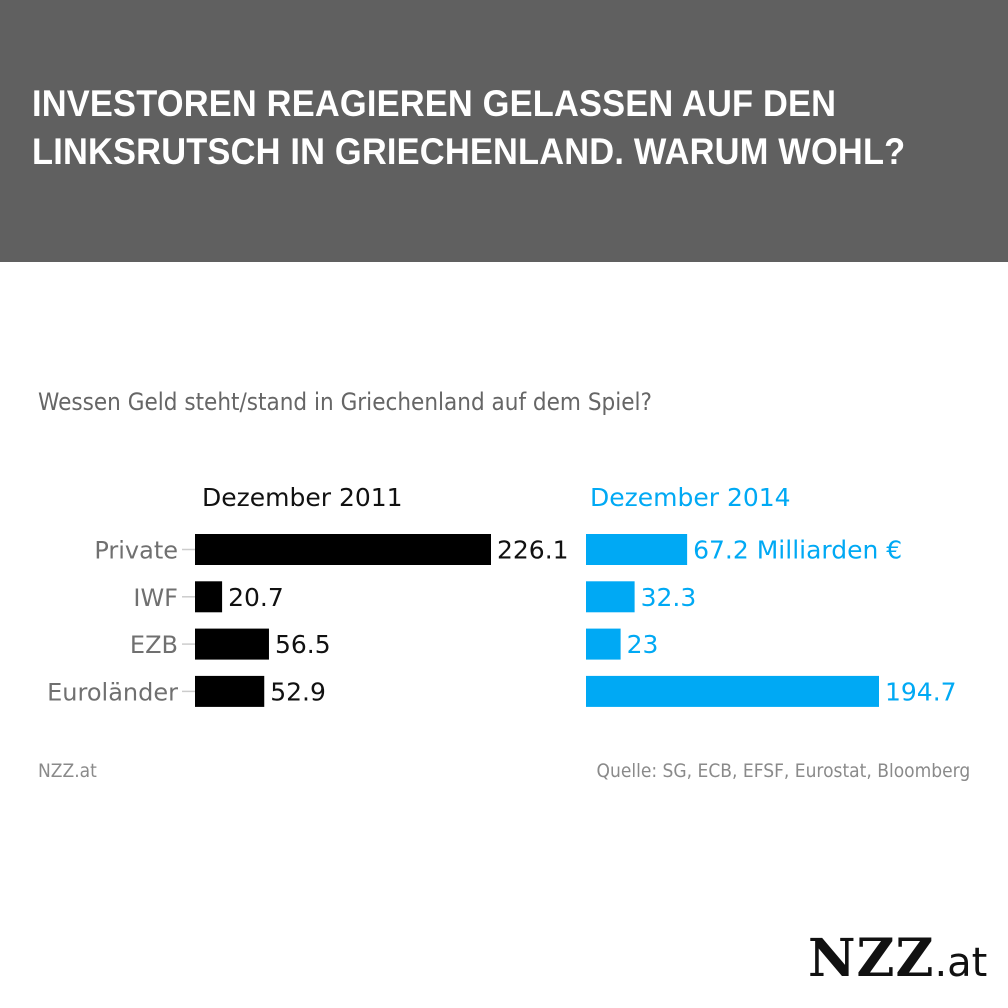  I want to click on headline-line-2: LINKSRUTSCH IN GRIECHENLAND. WARUM WOHL?, so click(469, 151).